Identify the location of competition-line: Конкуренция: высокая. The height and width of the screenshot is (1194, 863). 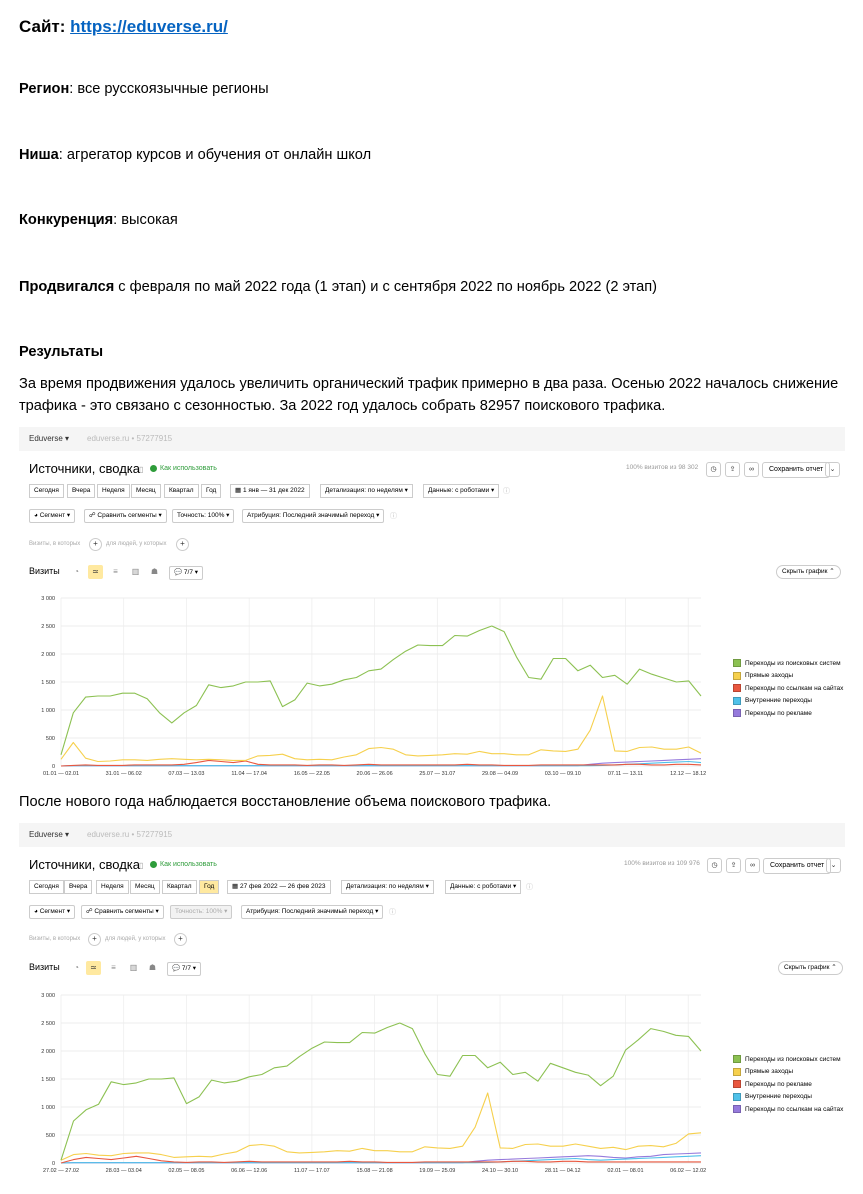
(98, 220).